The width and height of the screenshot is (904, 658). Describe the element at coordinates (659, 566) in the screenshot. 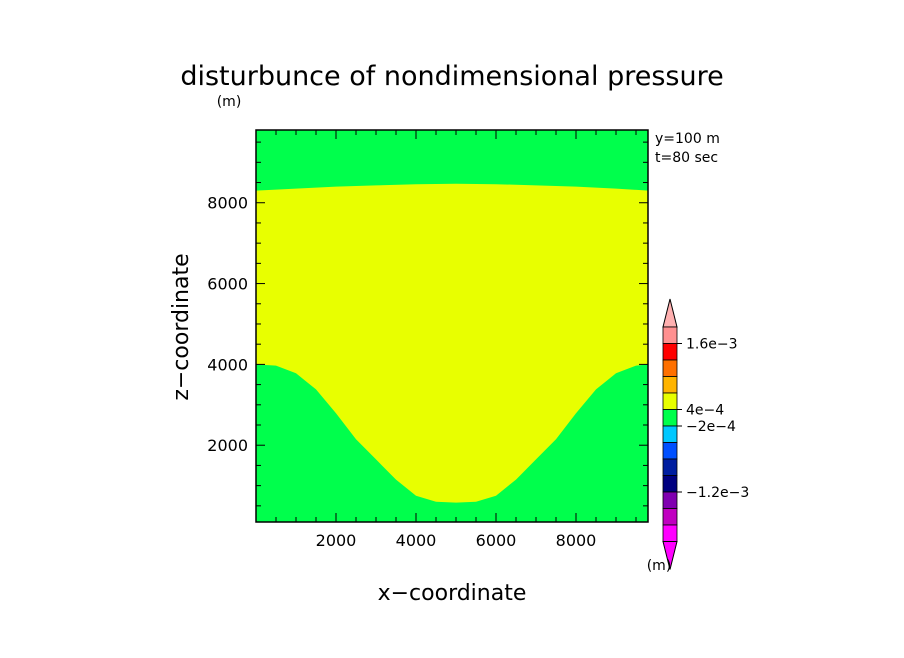

I see `colorbar-unit-label: (m)` at that location.